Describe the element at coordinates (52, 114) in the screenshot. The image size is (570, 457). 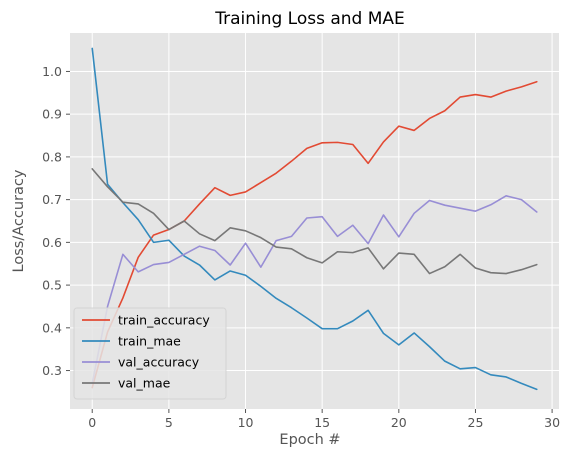
I see `y-tick-label: 0.9` at that location.